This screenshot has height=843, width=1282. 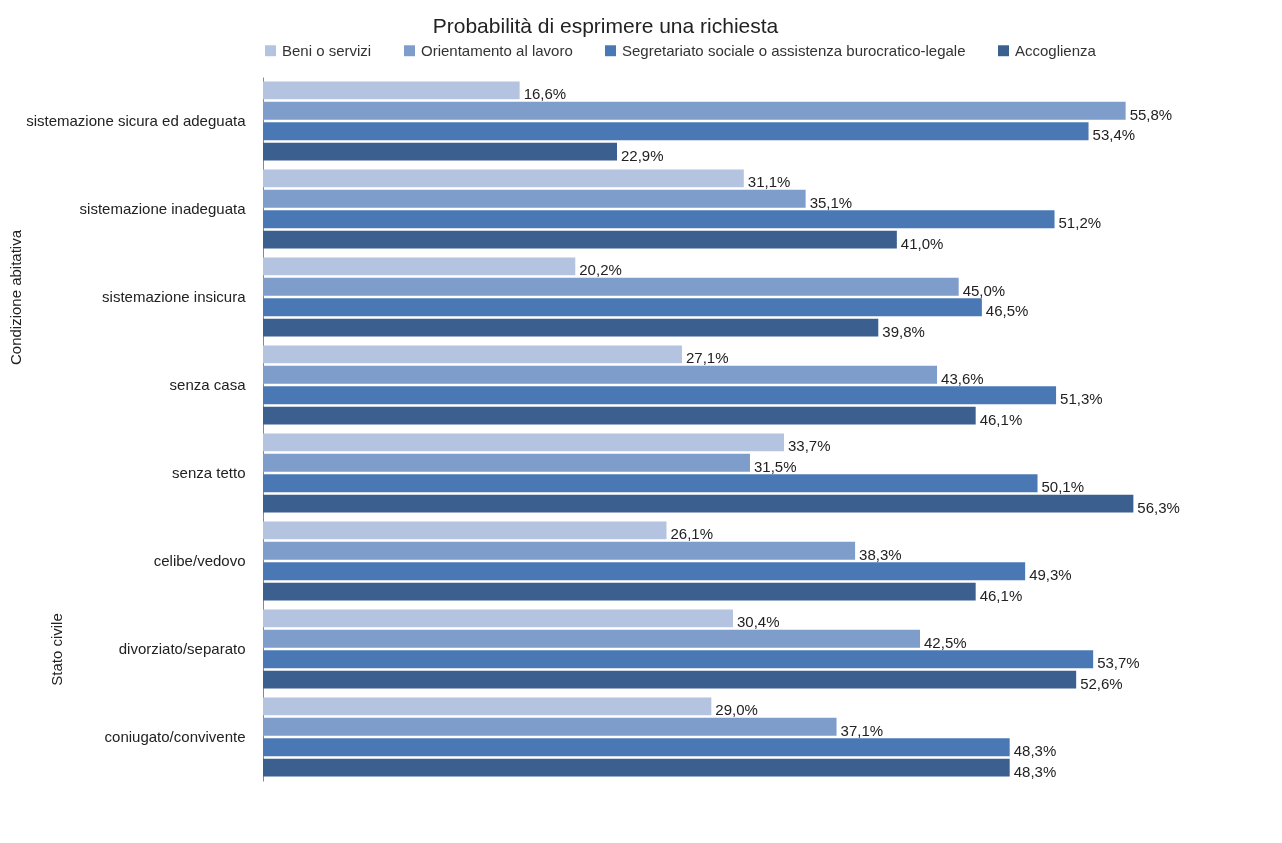 I want to click on data-label: 31,5%, so click(x=775, y=466).